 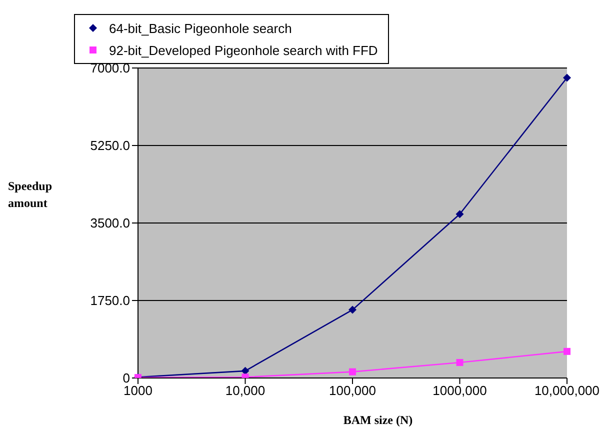 I want to click on x-axis-title: BAM size (N), so click(x=378, y=420).